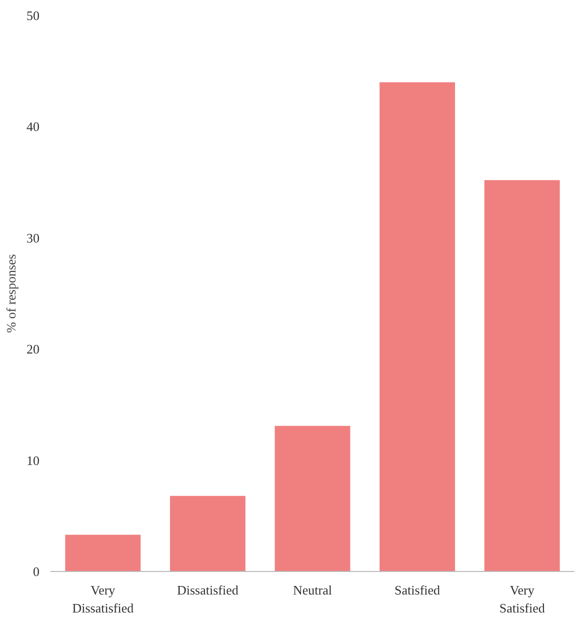  What do you see at coordinates (208, 590) in the screenshot?
I see `x-tick-label: Dissatisfied` at bounding box center [208, 590].